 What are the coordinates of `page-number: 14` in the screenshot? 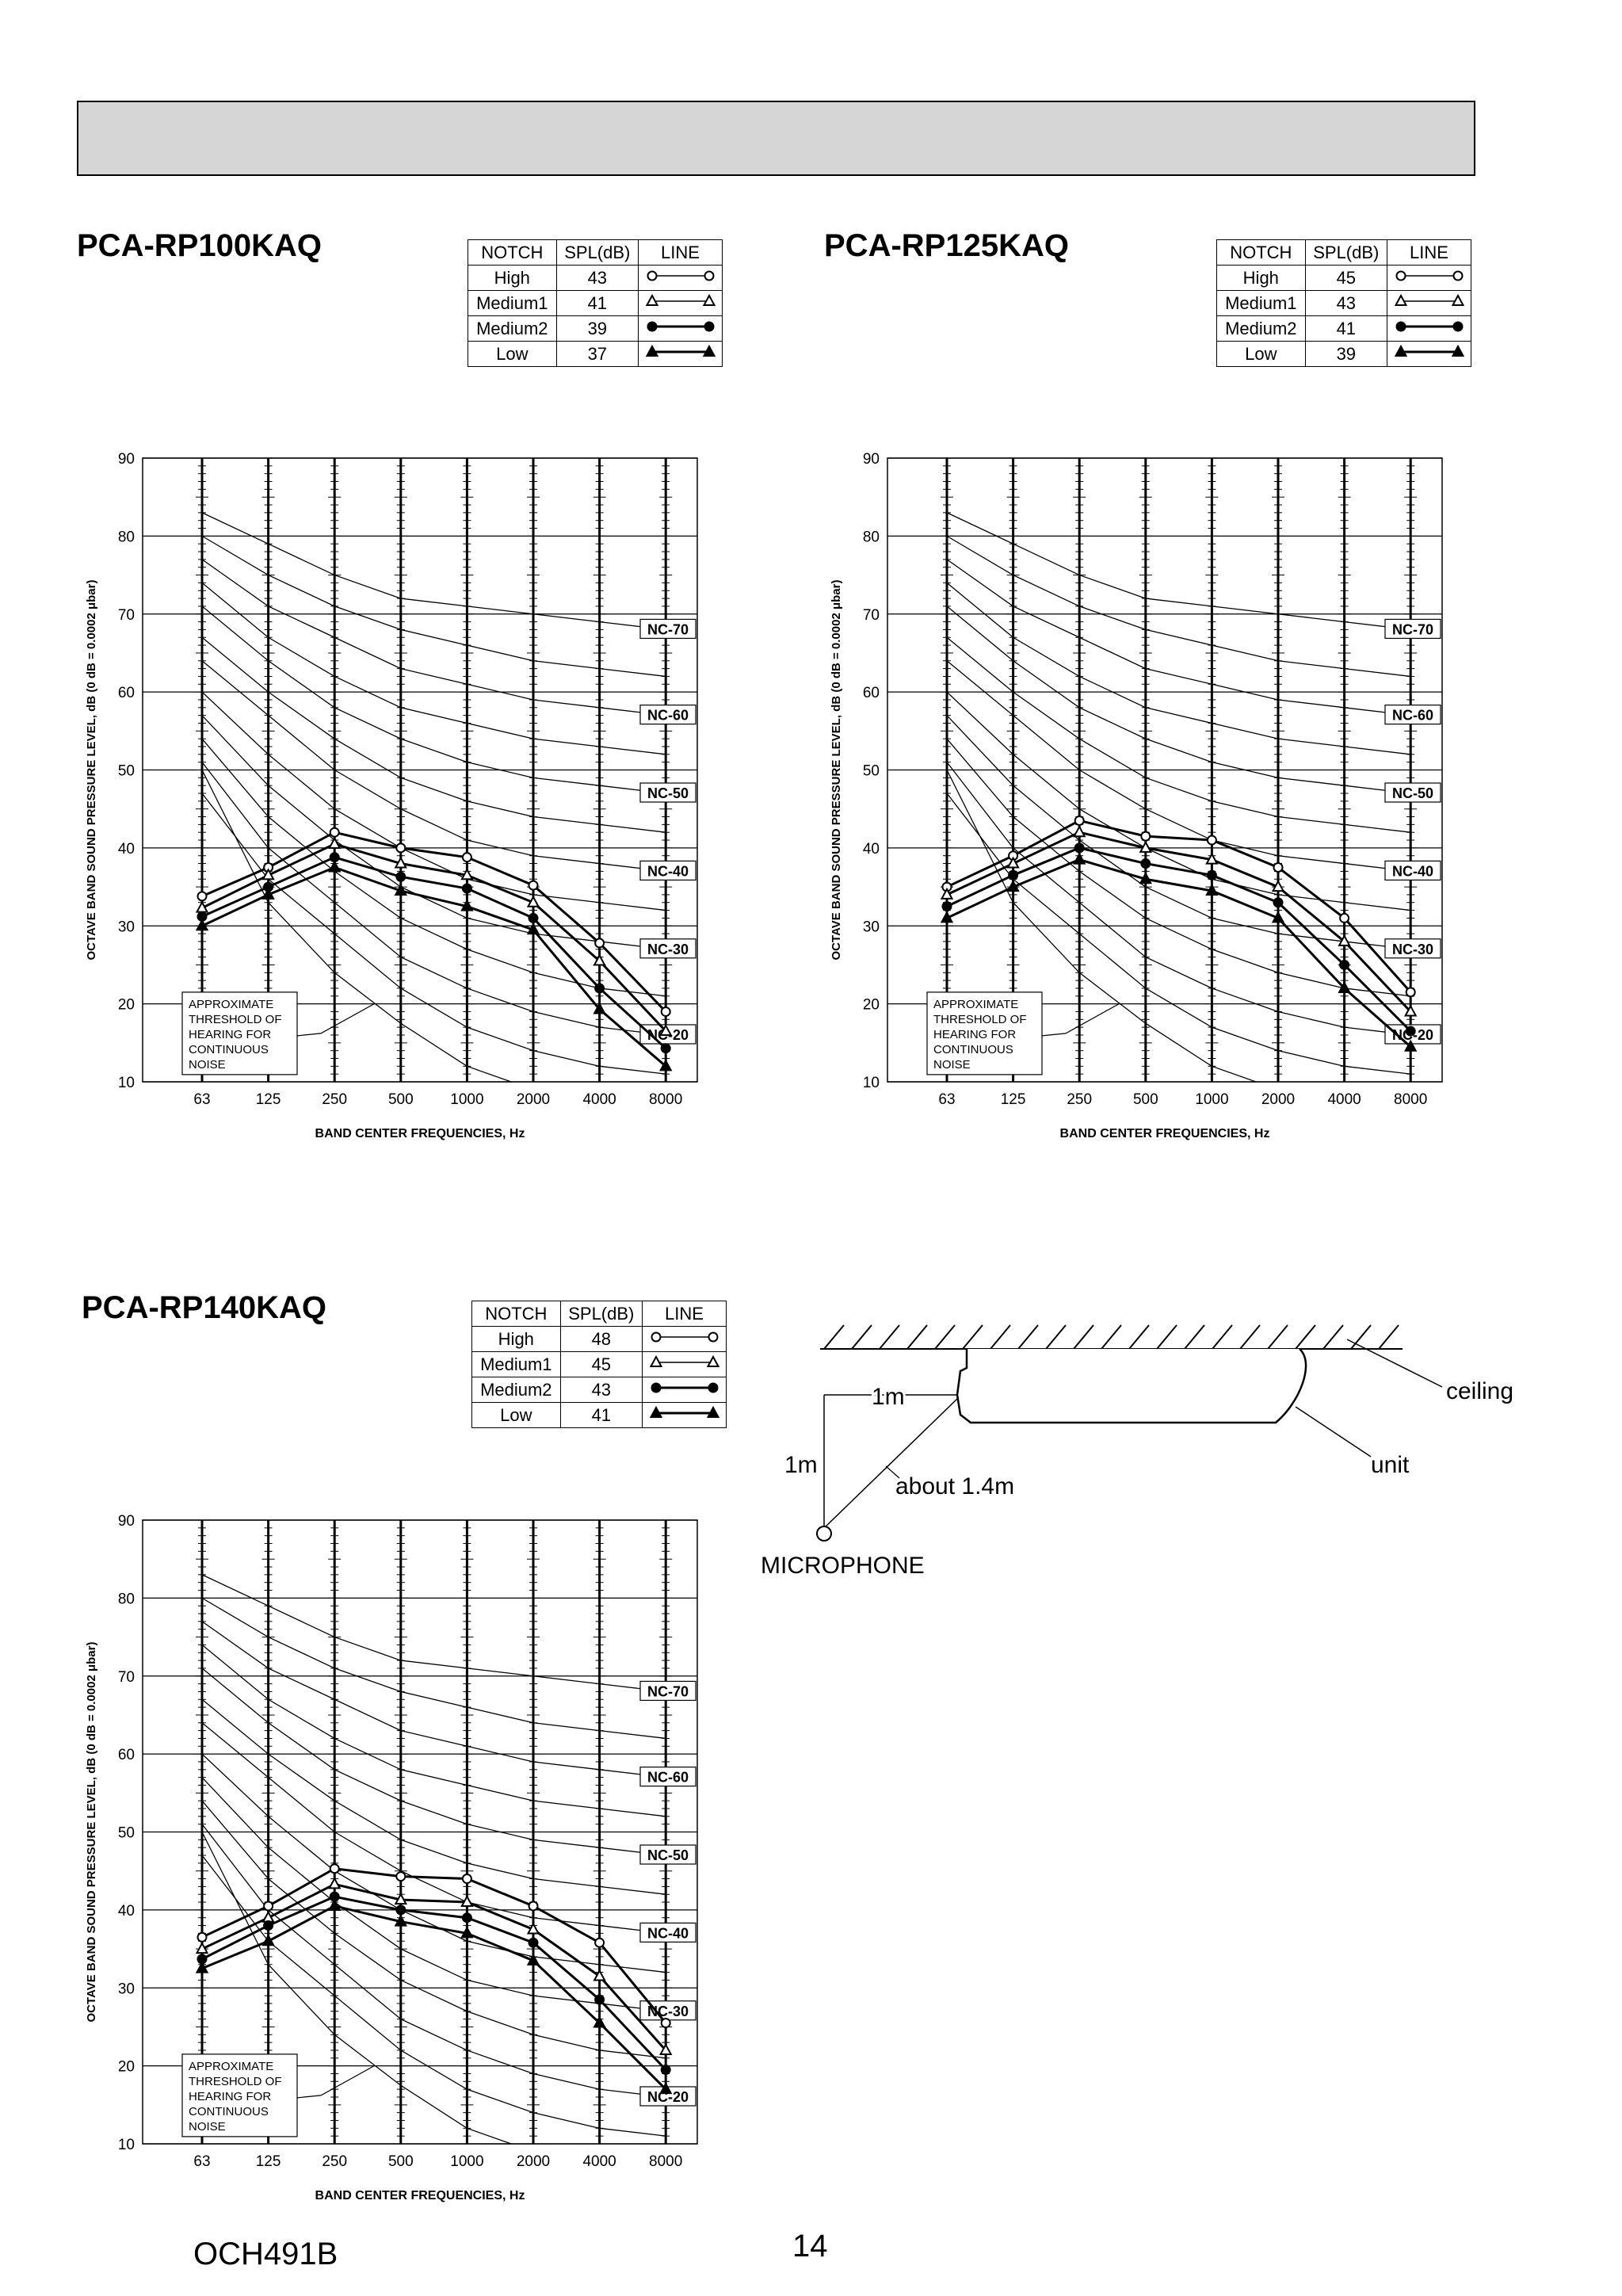 It's located at (810, 2246).